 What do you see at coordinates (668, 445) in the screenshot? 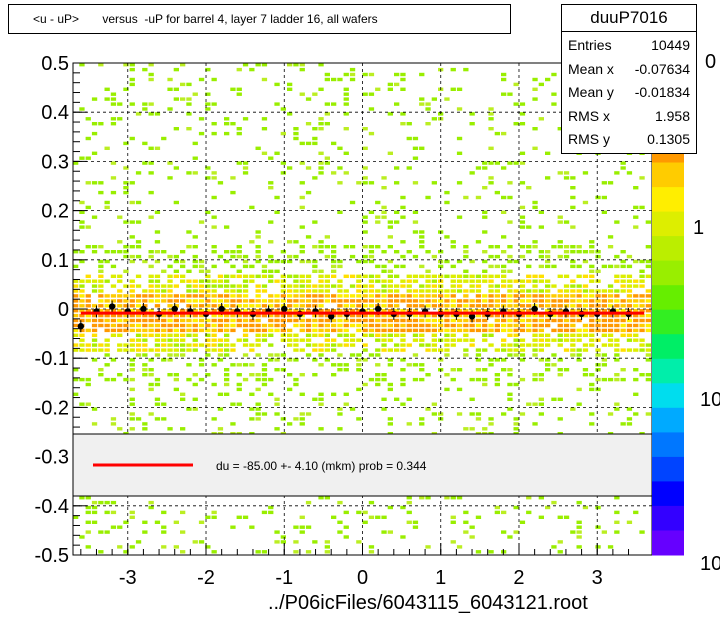
I see `colorbar-segment` at bounding box center [668, 445].